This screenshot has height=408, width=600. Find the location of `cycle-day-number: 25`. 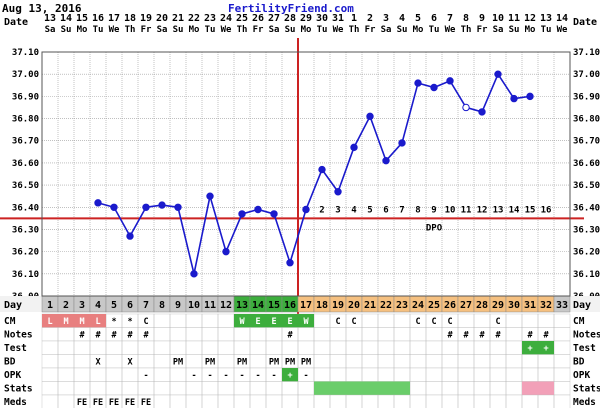

cycle-day-number: 25 is located at coordinates (434, 305).